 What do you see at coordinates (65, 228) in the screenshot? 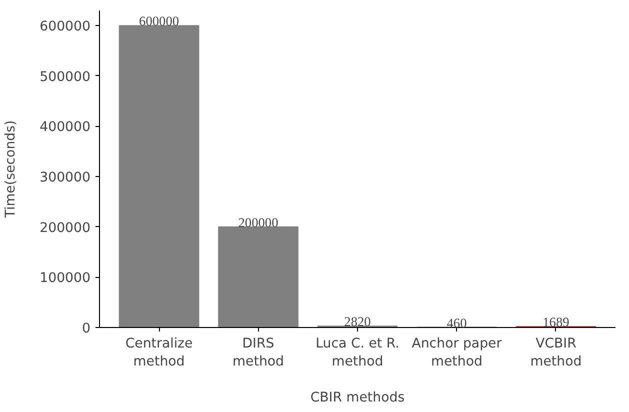
I see `y-tick-label: 200000` at bounding box center [65, 228].